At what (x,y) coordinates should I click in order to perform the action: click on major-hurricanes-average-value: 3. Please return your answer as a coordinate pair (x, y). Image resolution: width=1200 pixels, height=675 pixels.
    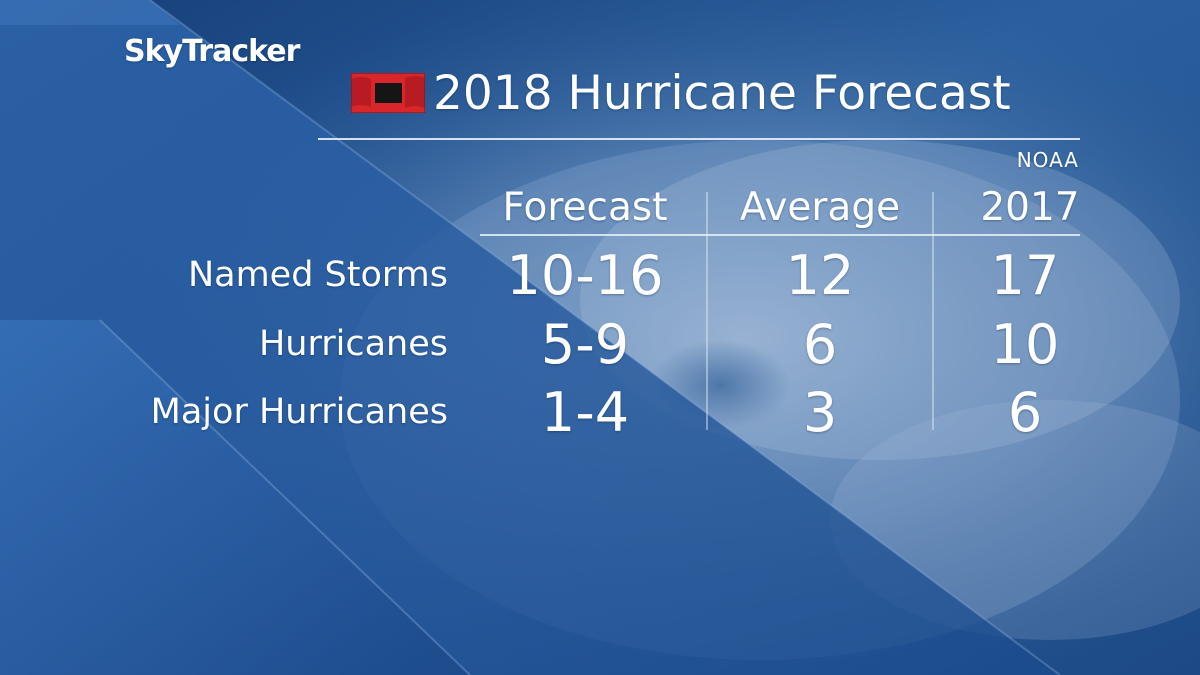
    Looking at the image, I should click on (820, 412).